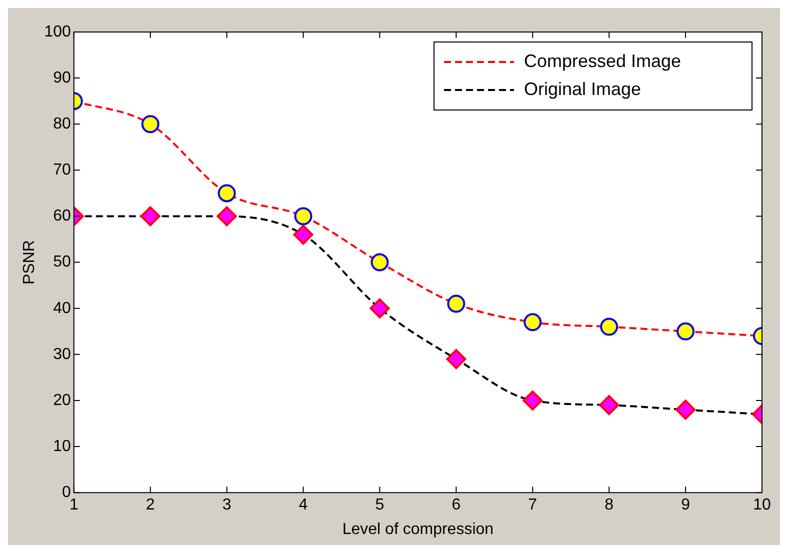 The height and width of the screenshot is (553, 788). I want to click on y-tick-label: 20, so click(62, 400).